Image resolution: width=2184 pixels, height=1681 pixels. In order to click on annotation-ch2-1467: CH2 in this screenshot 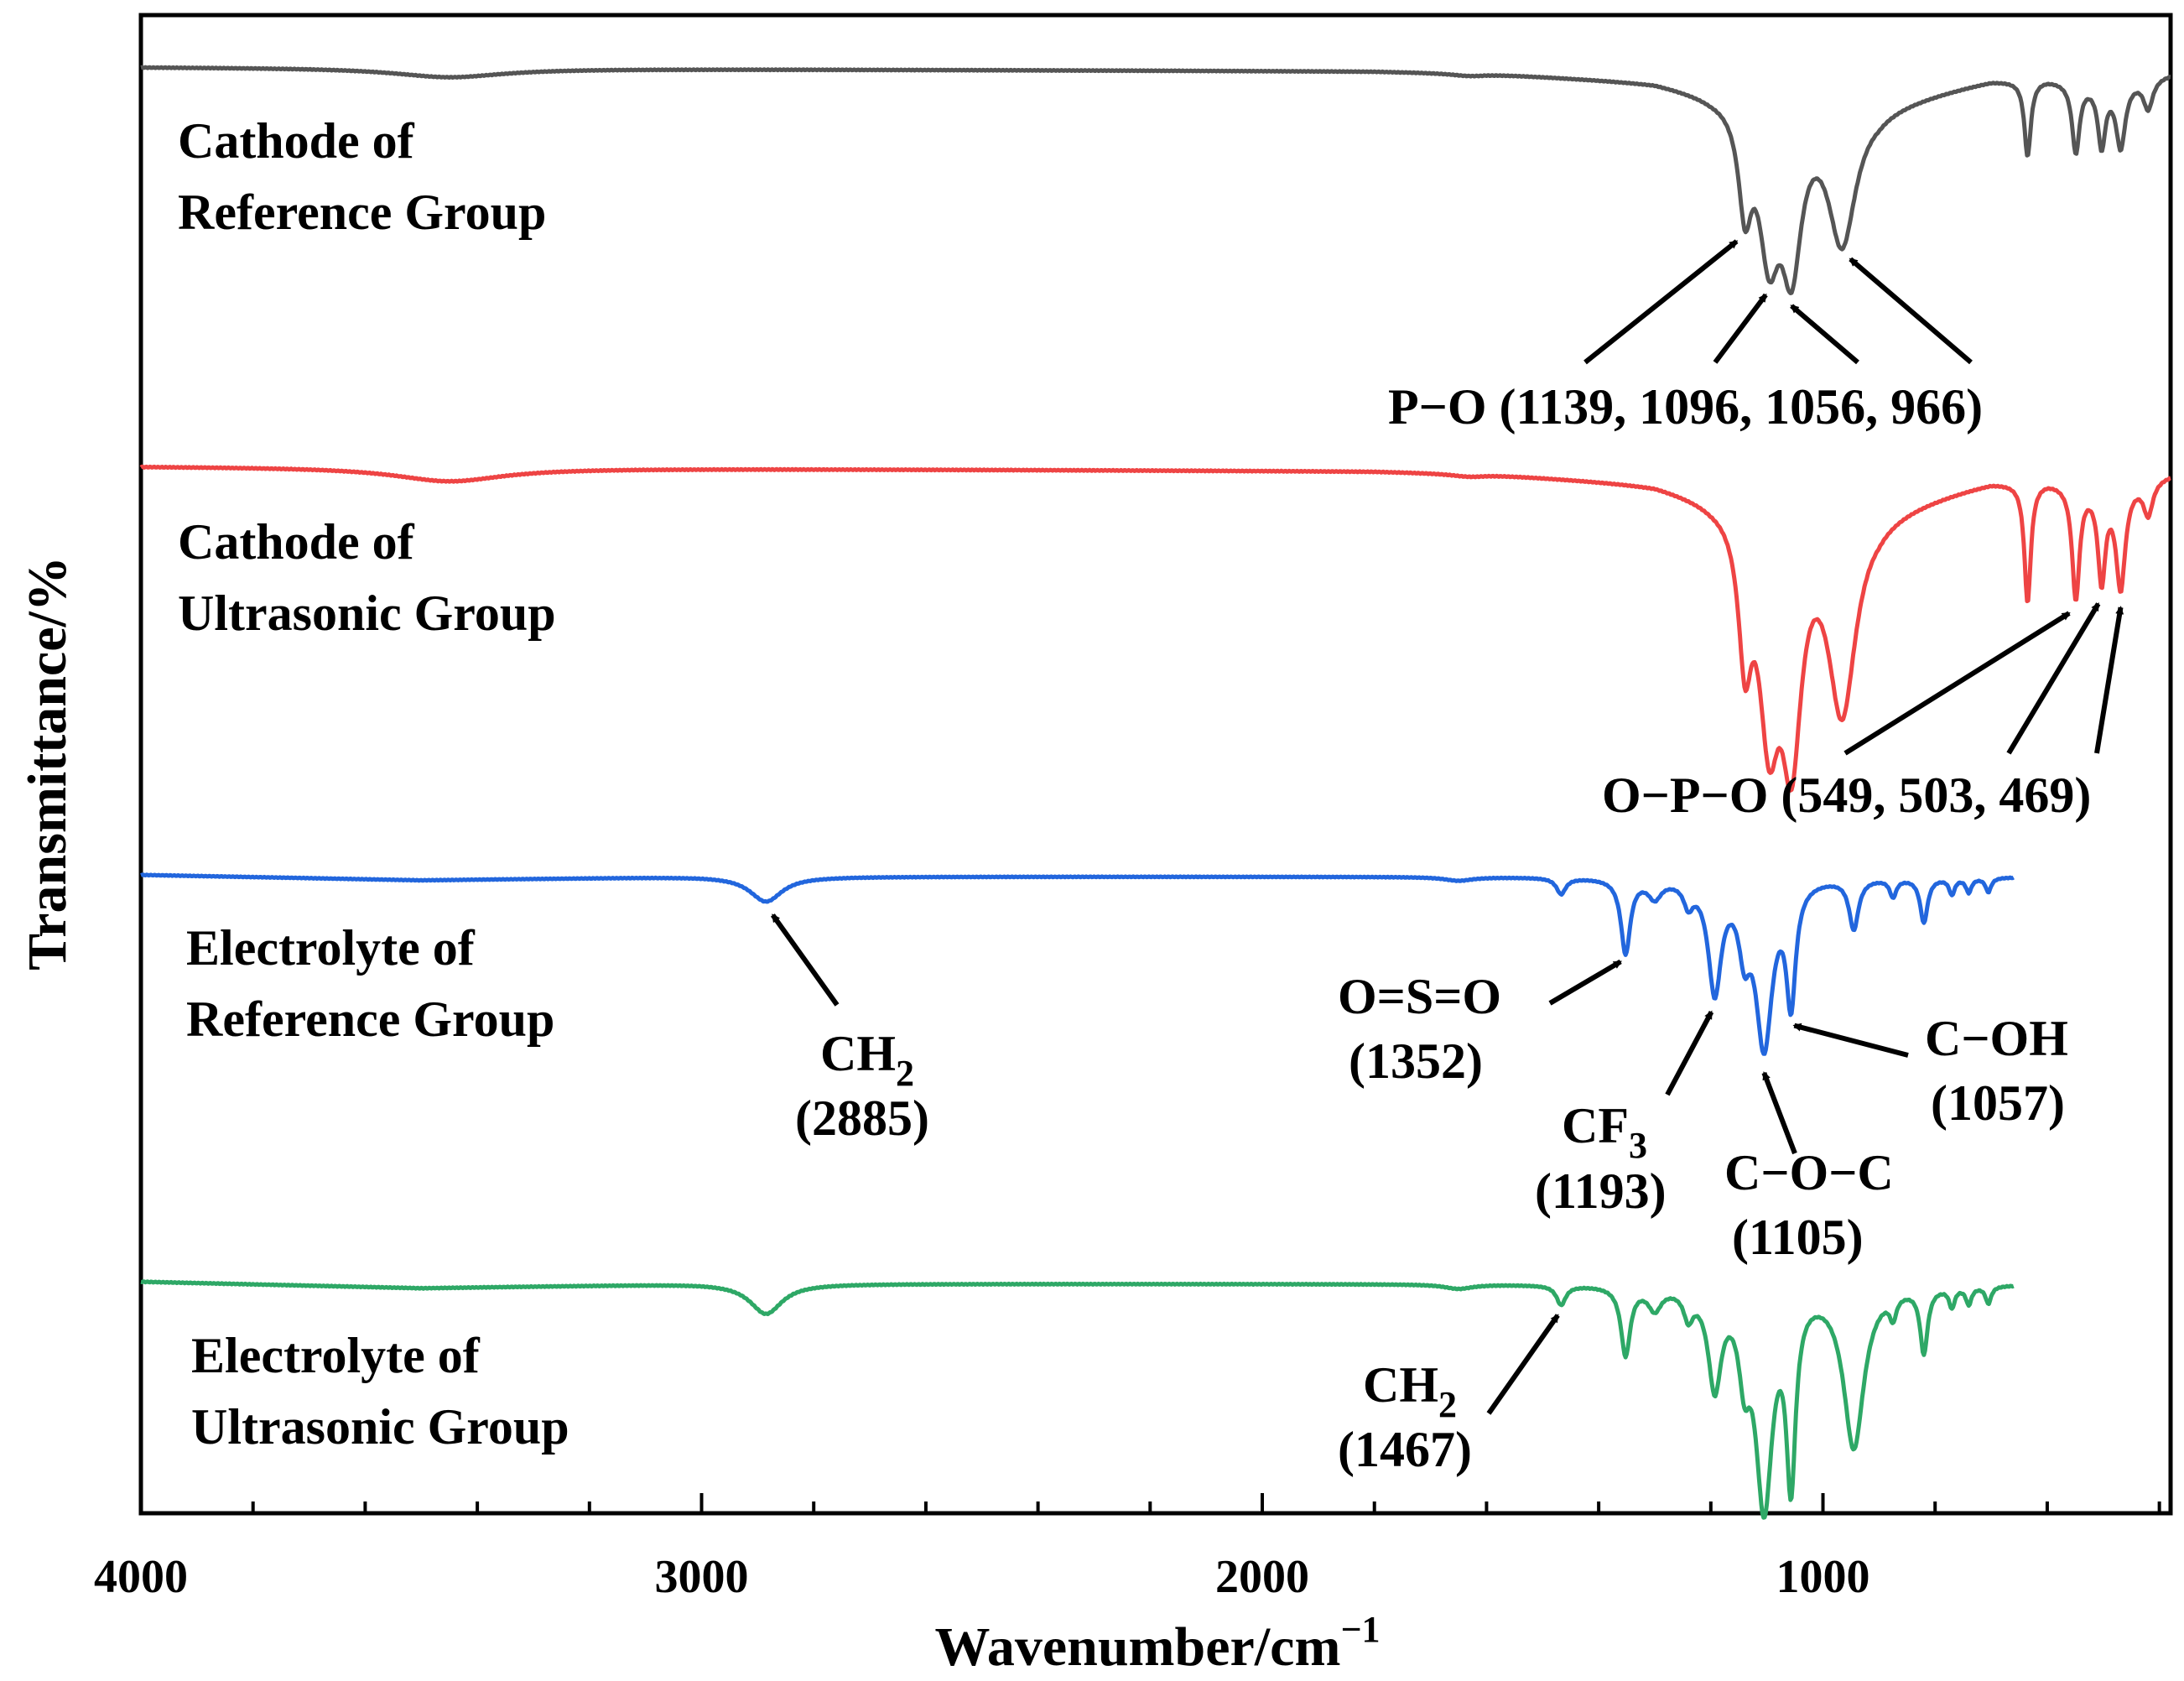, I will do `click(1410, 1391)`.